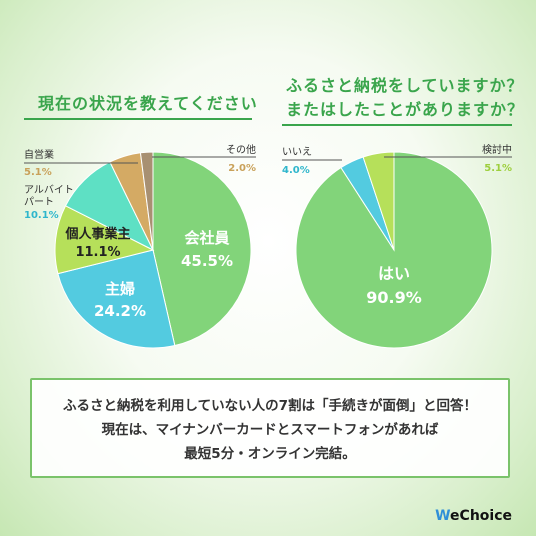 The image size is (536, 536). What do you see at coordinates (206, 238) in the screenshot?
I see `employee-label: 会社員` at bounding box center [206, 238].